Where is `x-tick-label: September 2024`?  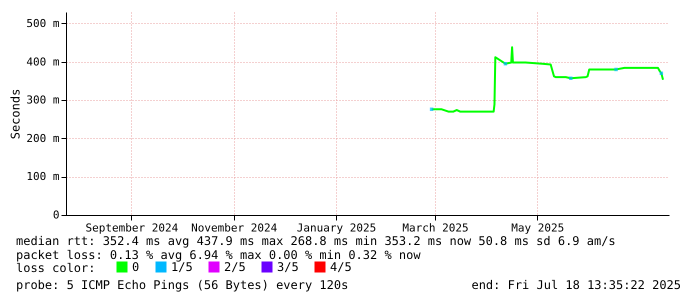 x-tick-label: September 2024 is located at coordinates (132, 228).